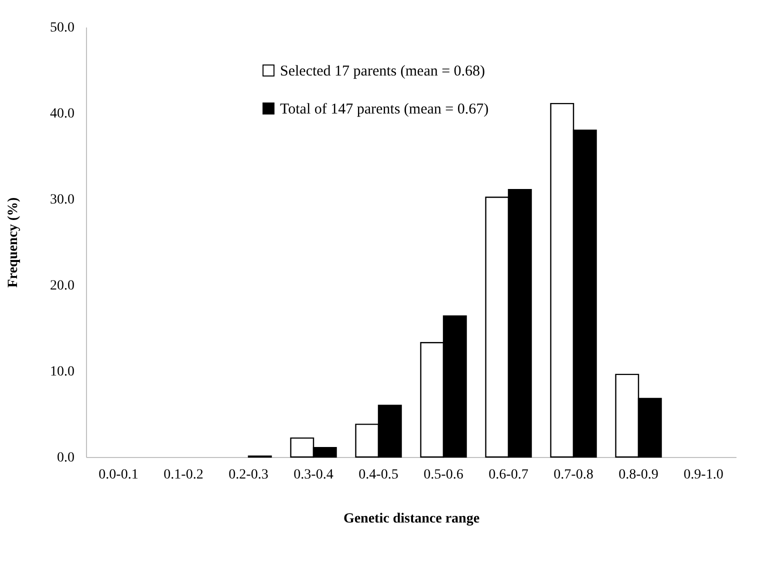  Describe the element at coordinates (248, 475) in the screenshot. I see `x-tick-label: 0.2-0.3` at that location.